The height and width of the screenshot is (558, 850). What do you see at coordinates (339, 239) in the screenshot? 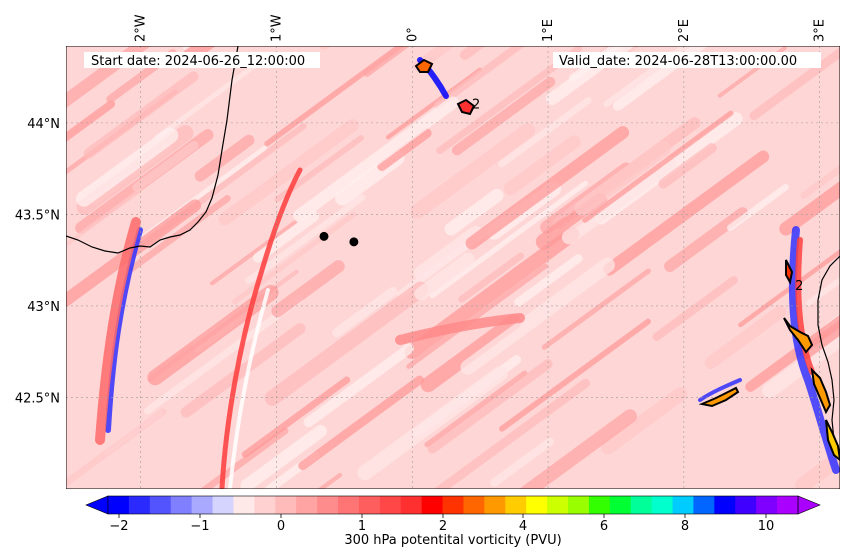
I see `station-markers` at bounding box center [339, 239].